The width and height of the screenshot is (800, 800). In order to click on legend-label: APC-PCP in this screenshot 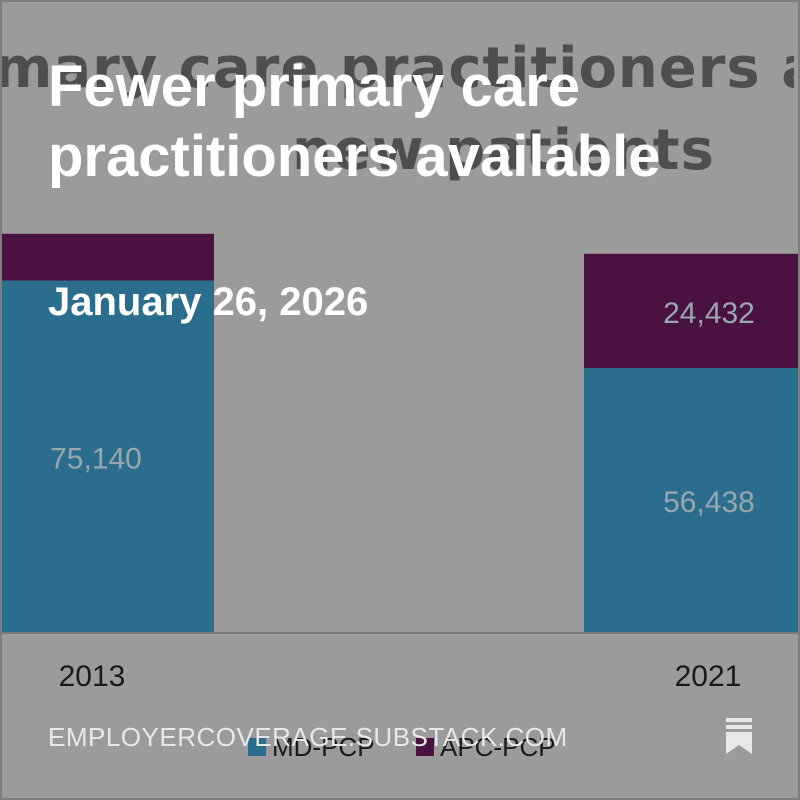, I will do `click(498, 747)`.